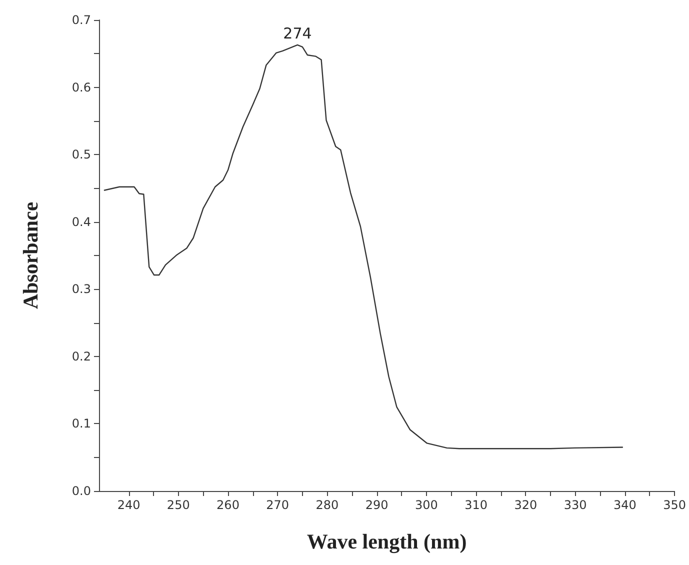 The height and width of the screenshot is (565, 689). What do you see at coordinates (81, 20) in the screenshot?
I see `y-tick-label: 0.7` at bounding box center [81, 20].